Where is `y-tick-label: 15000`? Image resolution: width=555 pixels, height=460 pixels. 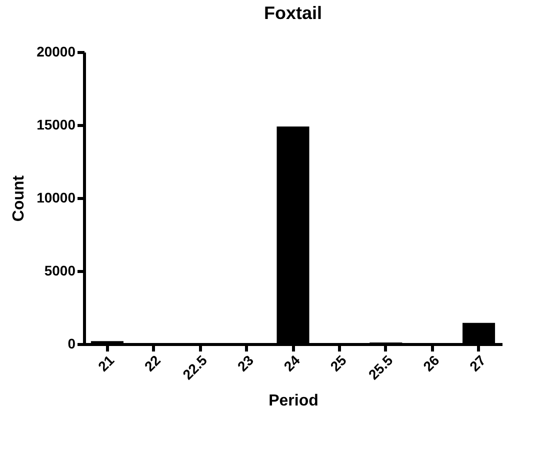 y-tick-label: 15000 is located at coordinates (56, 124).